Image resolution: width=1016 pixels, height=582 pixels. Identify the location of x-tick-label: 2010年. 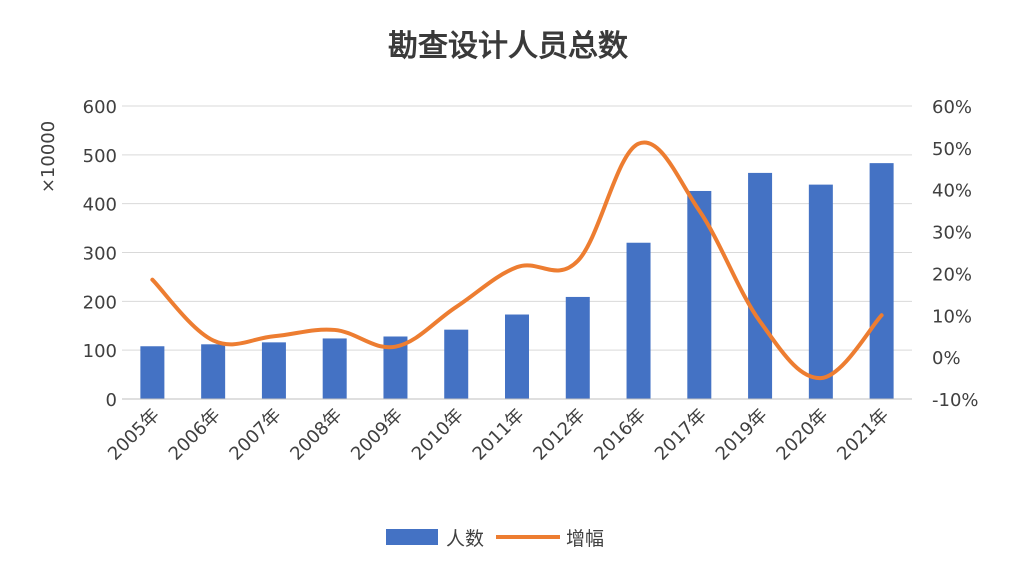
(438, 435).